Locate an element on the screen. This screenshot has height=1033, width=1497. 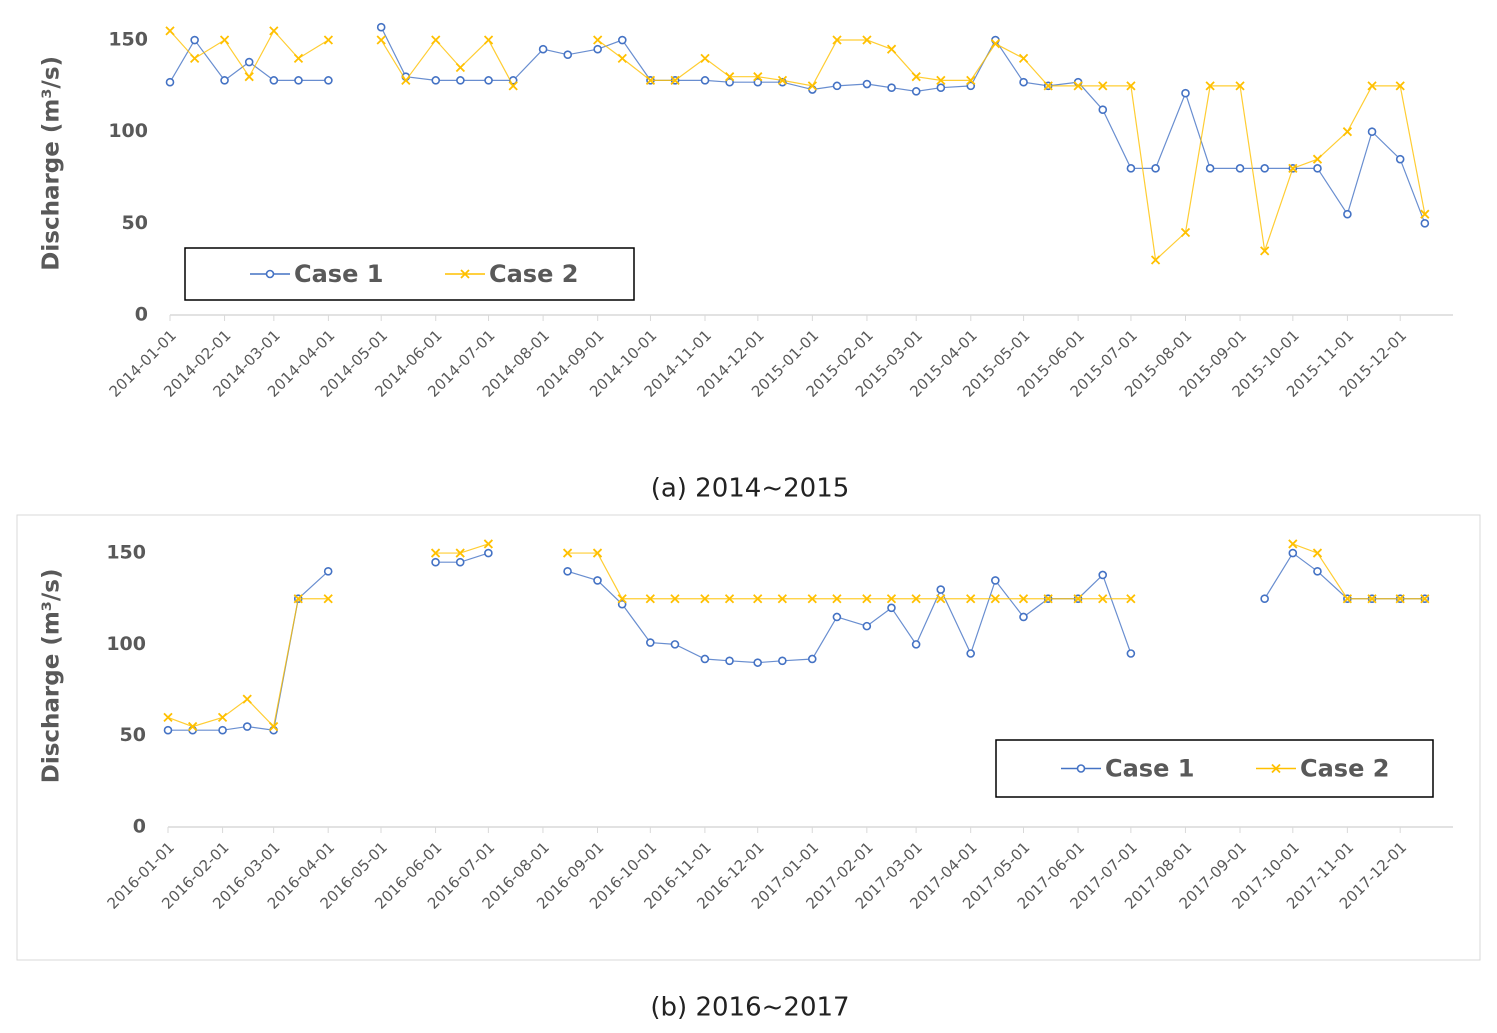
series-line is located at coordinates (796, 641).